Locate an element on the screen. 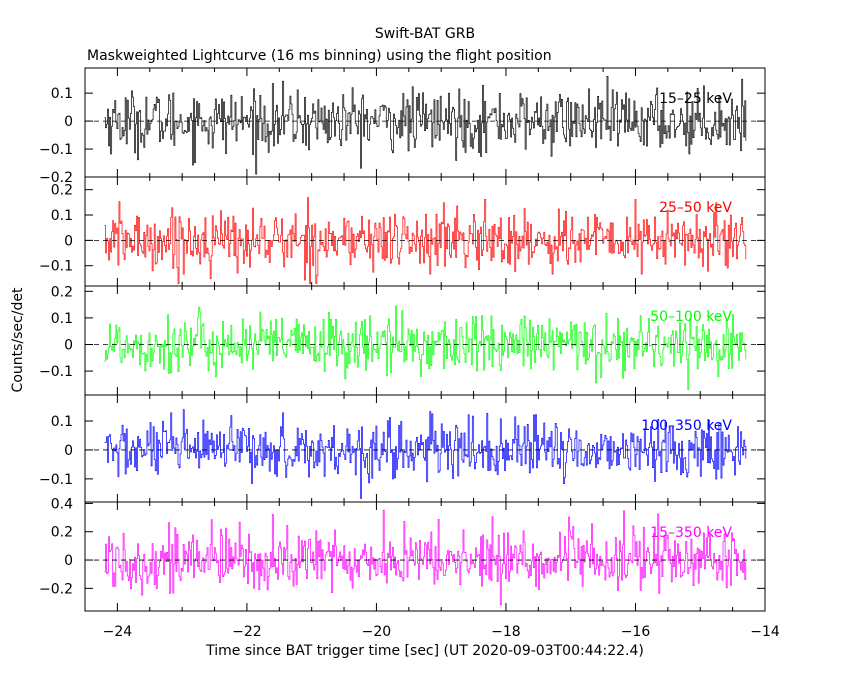  chart-title: Swift-BAT GRB is located at coordinates (425, 34).